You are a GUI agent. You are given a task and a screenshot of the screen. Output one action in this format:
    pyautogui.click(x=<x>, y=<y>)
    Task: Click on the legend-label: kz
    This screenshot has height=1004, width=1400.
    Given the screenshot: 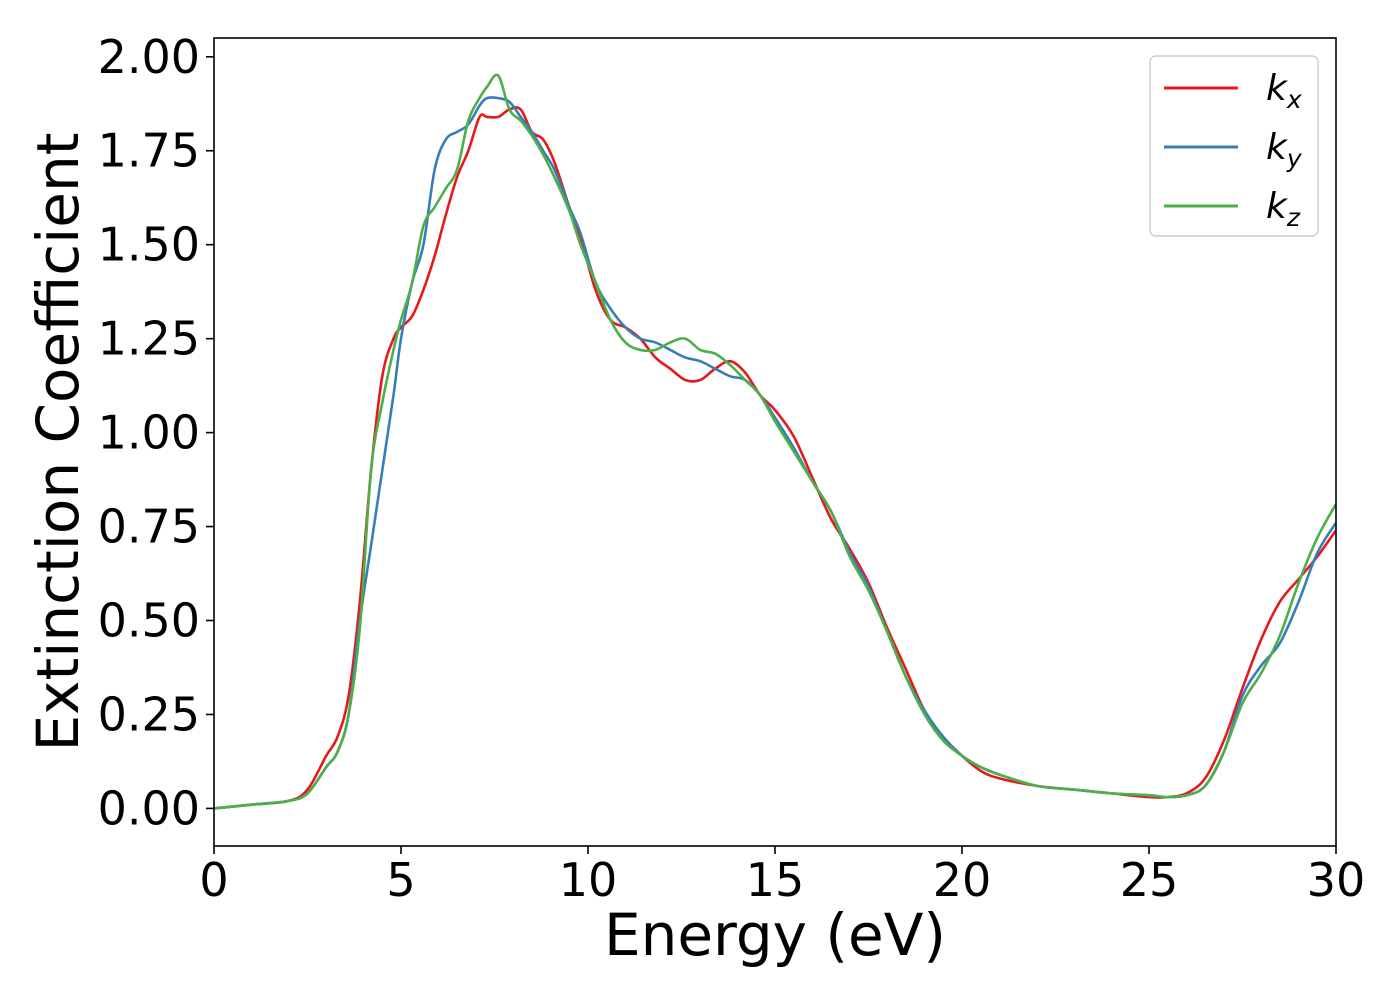 What is the action you would take?
    pyautogui.click(x=1283, y=209)
    